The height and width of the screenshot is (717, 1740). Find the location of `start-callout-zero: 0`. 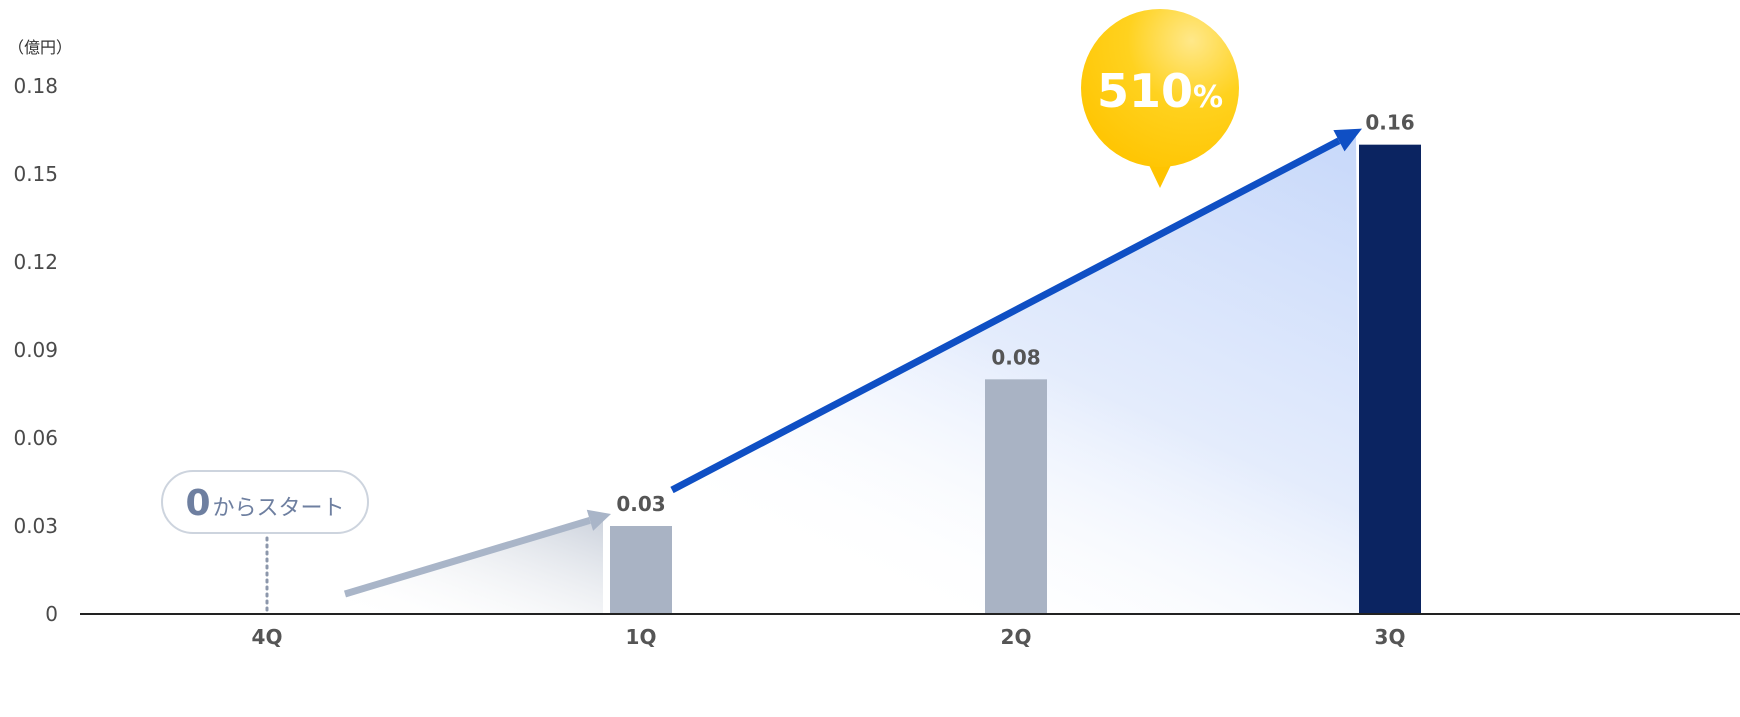

start-callout-zero: 0 is located at coordinates (197, 503).